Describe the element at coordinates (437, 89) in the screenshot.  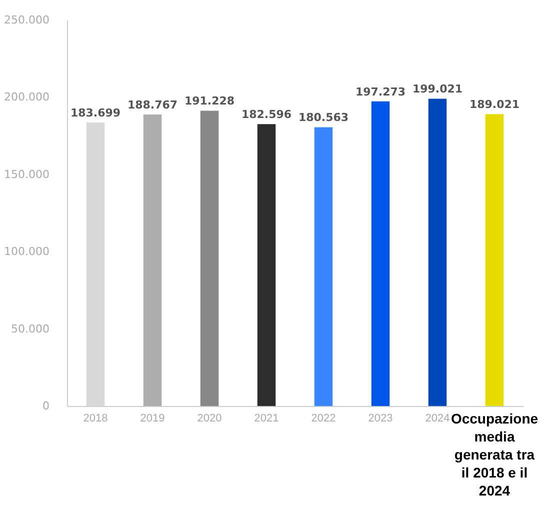
I see `data-label: 199.021` at that location.